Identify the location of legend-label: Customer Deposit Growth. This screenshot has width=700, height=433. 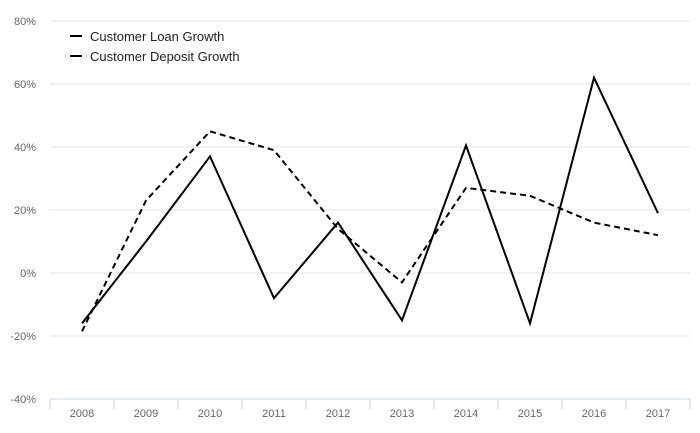
(165, 56).